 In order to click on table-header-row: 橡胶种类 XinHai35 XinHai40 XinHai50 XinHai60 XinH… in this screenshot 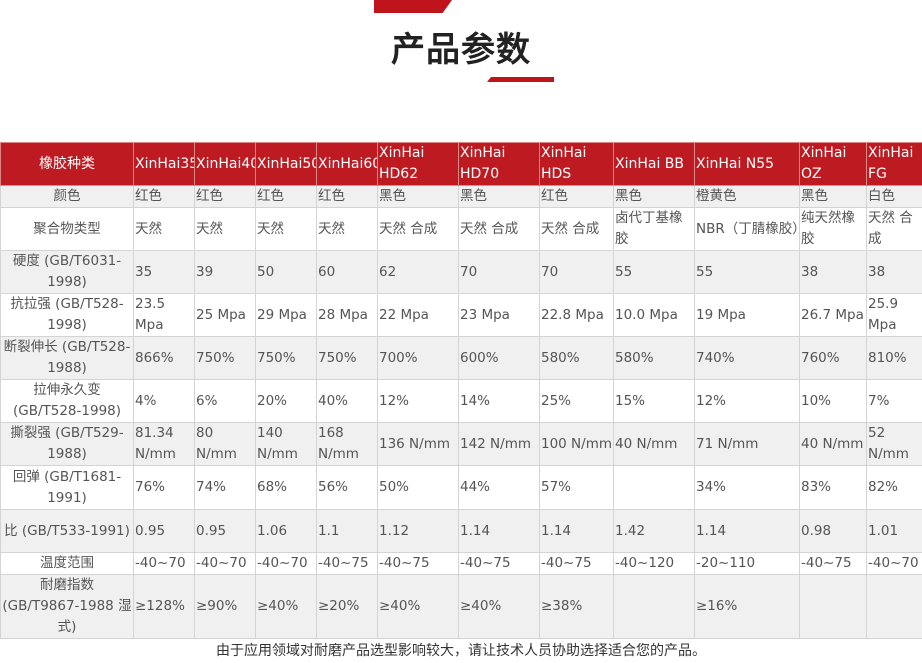, I will do `click(461, 164)`.